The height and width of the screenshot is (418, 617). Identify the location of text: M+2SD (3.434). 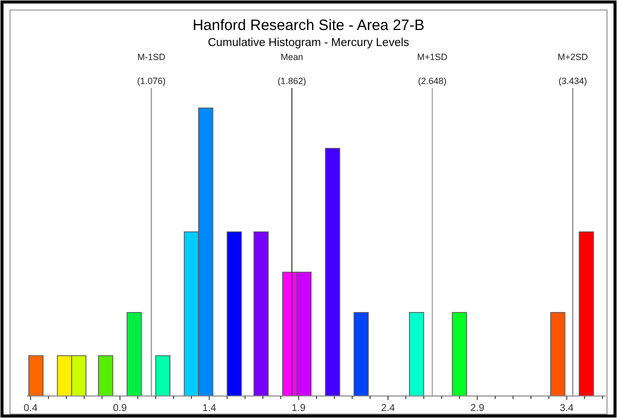
(573, 69).